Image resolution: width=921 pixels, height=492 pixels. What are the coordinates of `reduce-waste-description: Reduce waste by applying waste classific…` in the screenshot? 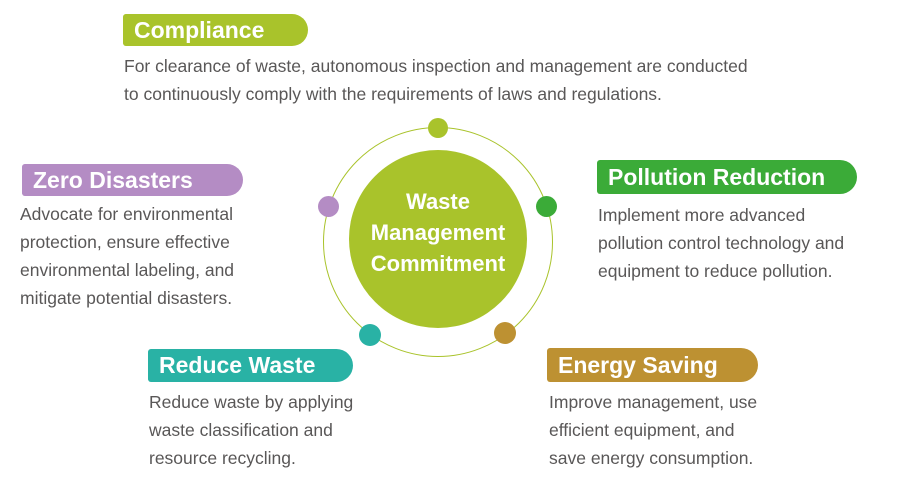 It's located at (251, 430).